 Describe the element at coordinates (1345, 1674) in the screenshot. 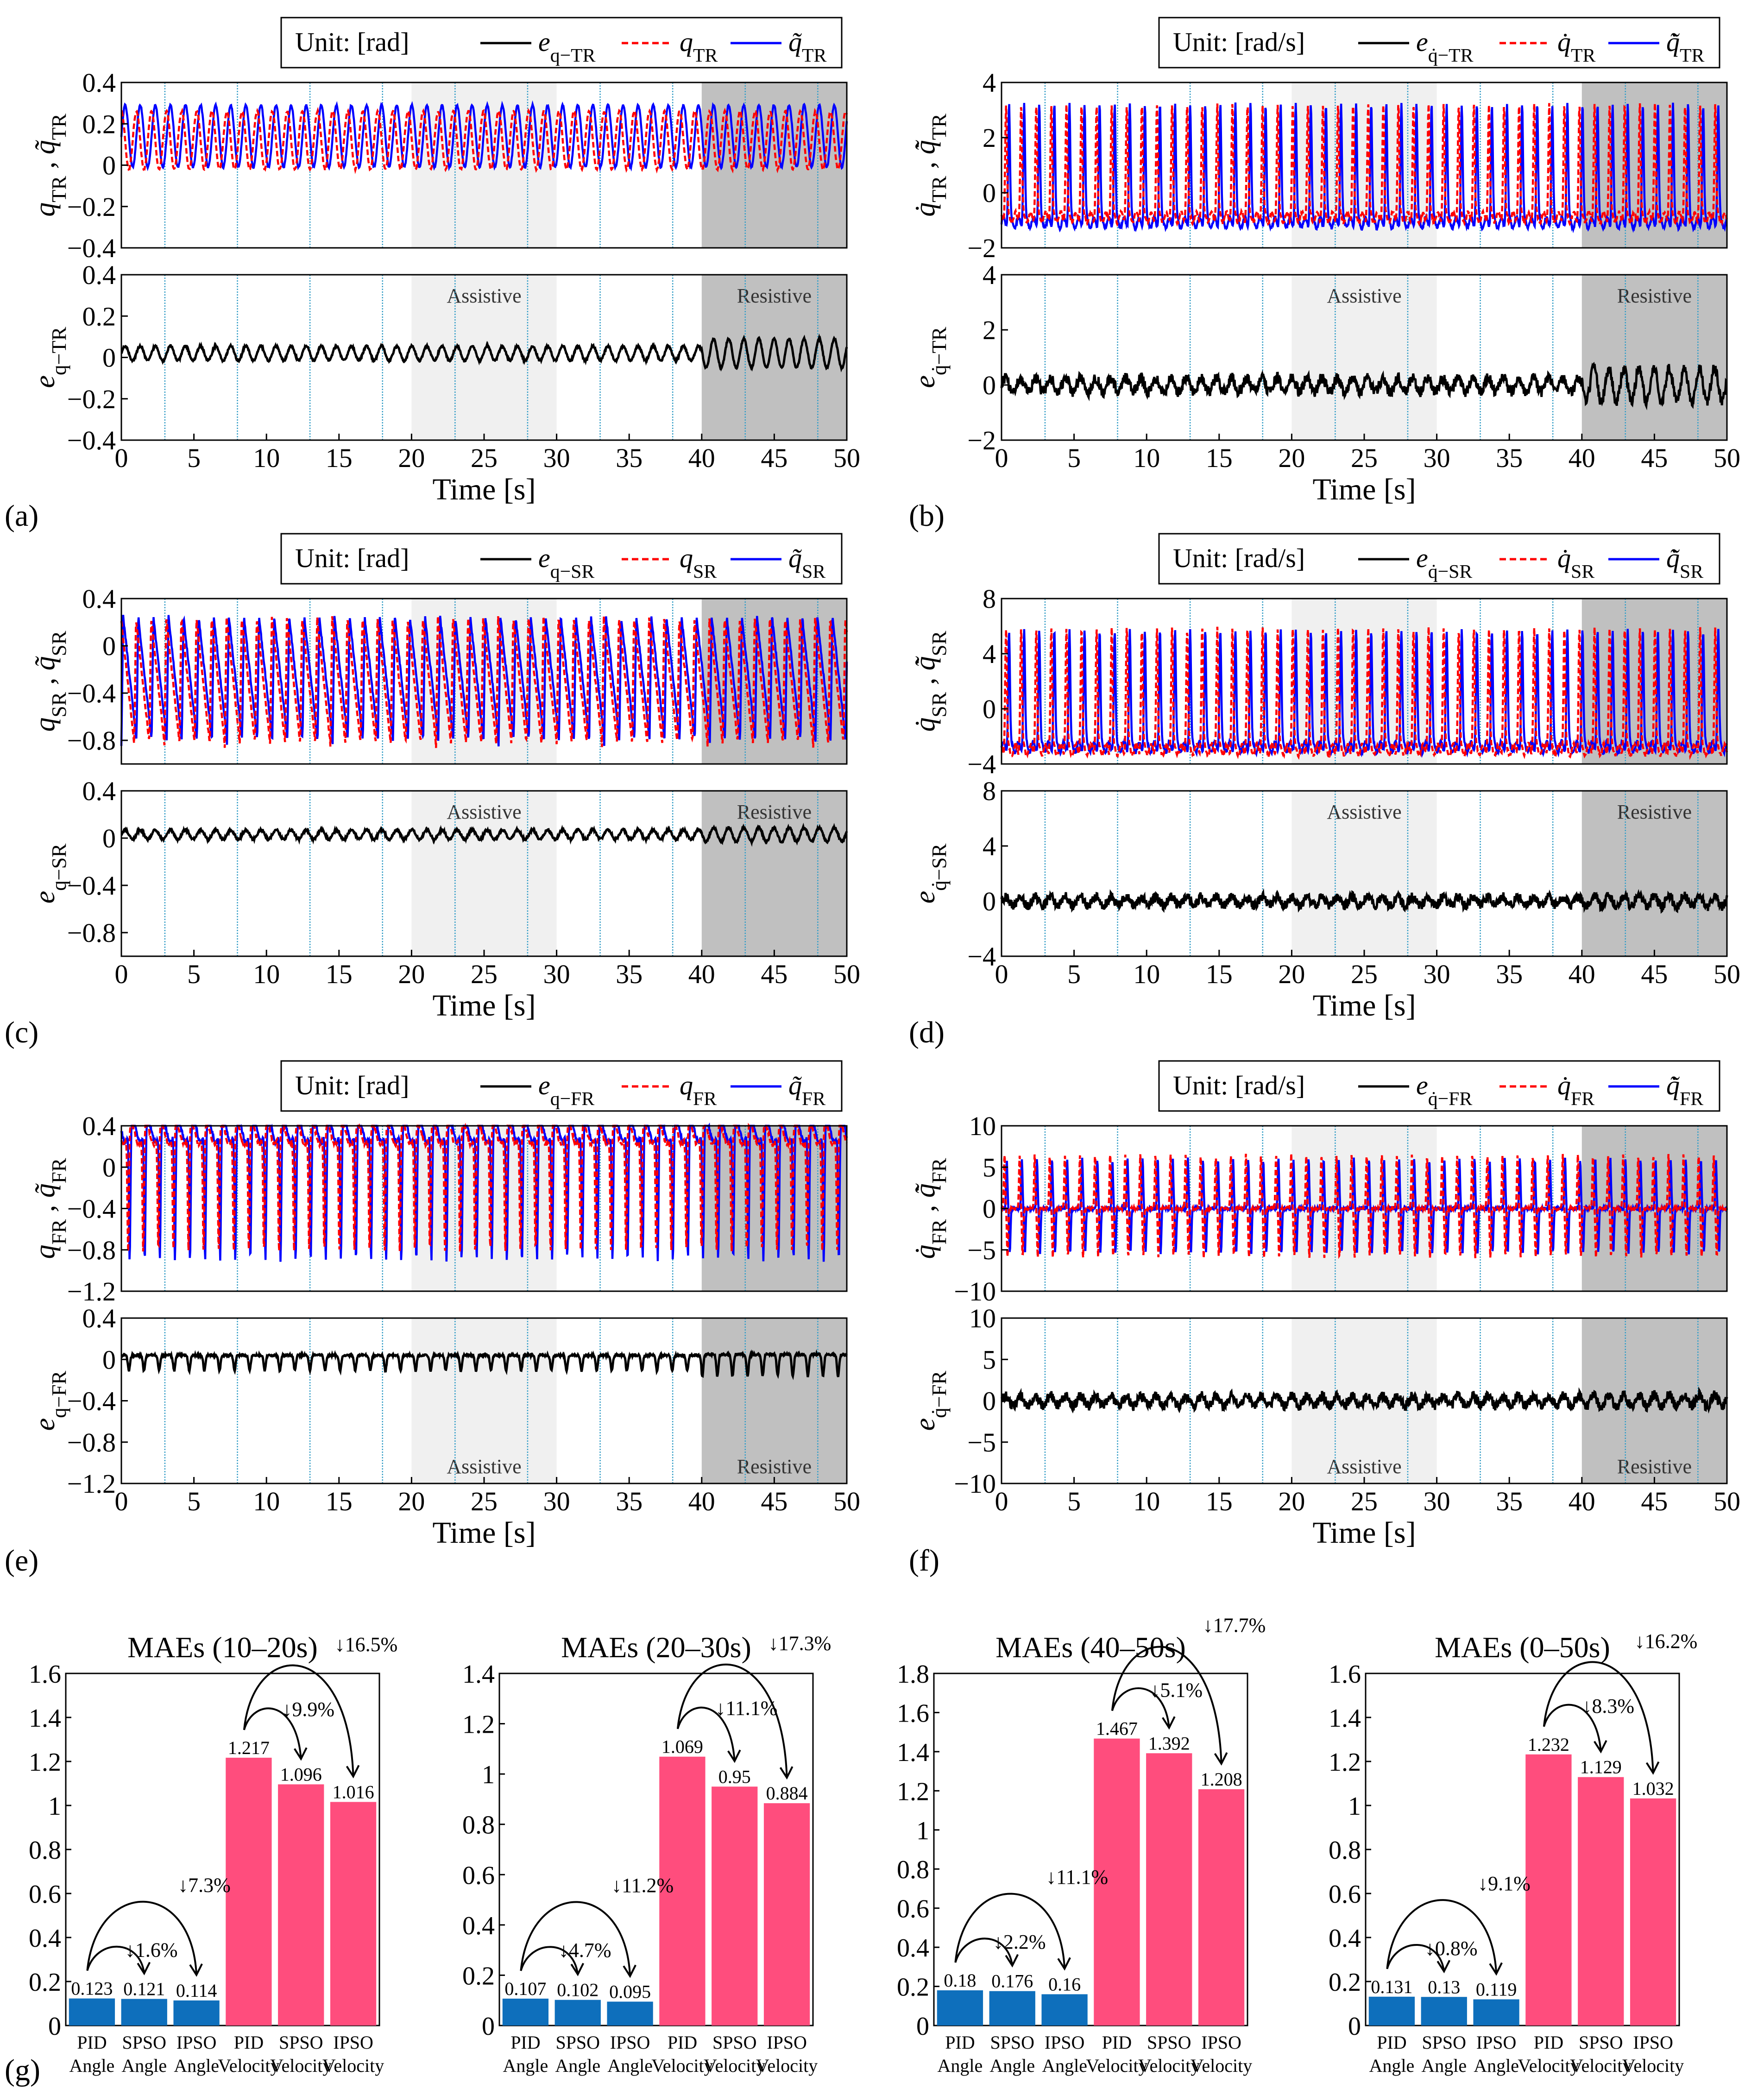

I see `y-tick-label: 1.6` at that location.